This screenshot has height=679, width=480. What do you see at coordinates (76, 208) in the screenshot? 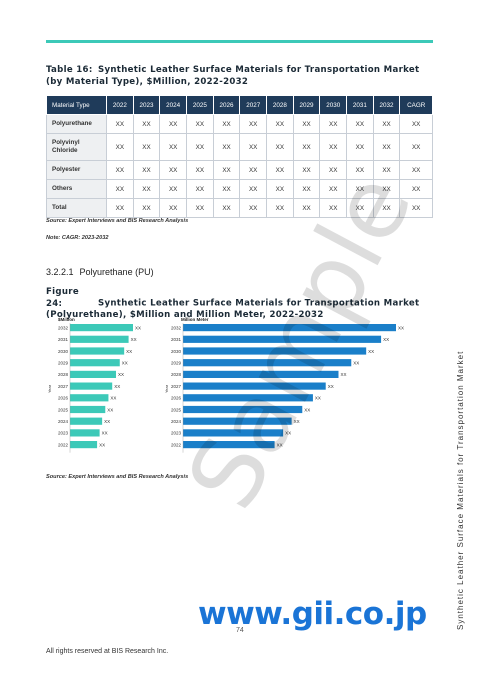
I see `row-label: Total` at bounding box center [76, 208].